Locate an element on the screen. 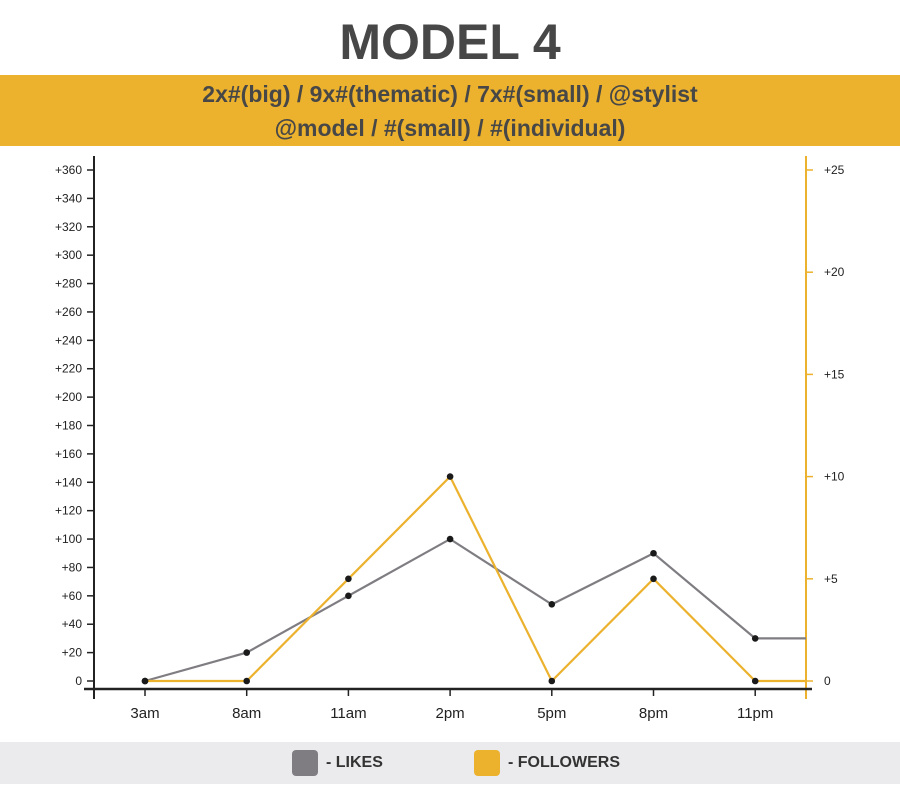 The width and height of the screenshot is (900, 800). legend-label-likes: - LIKES is located at coordinates (354, 762).